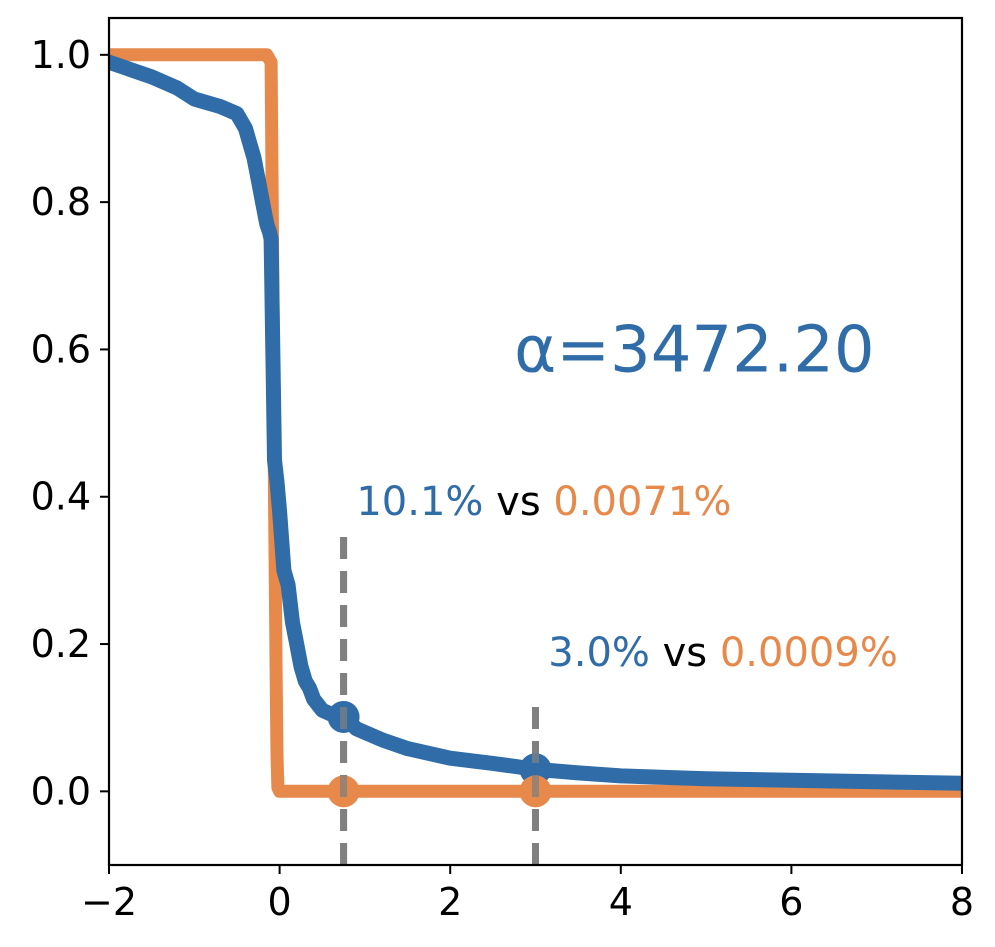 Image resolution: width=995 pixels, height=947 pixels. Describe the element at coordinates (61, 497) in the screenshot. I see `y-tick-label-2: 0.4` at that location.